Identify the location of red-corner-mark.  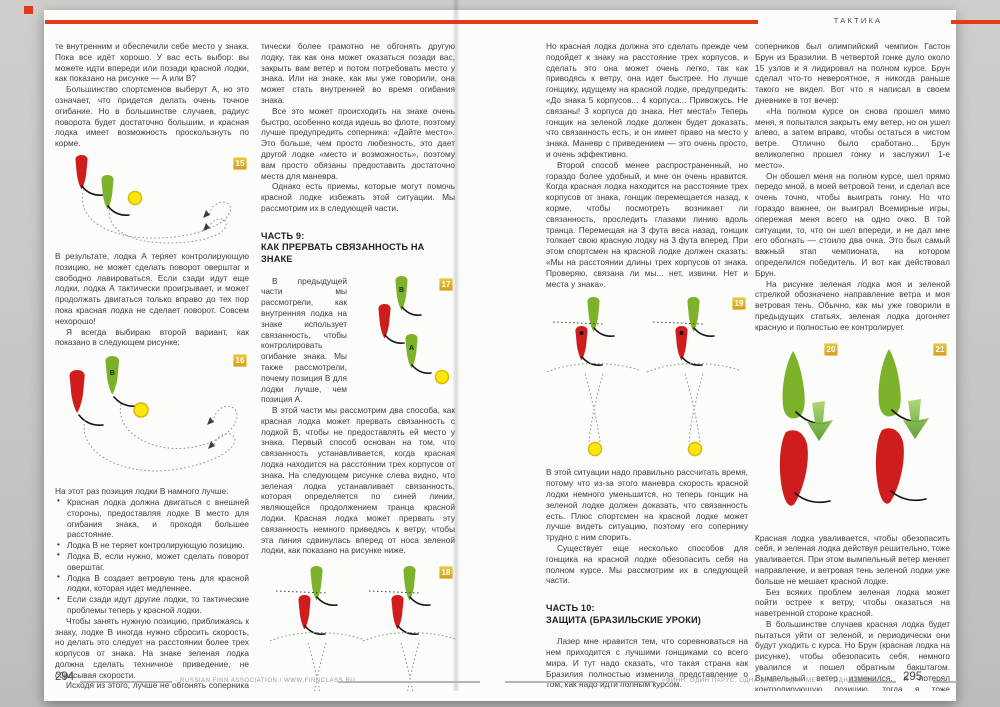
(28, 10).